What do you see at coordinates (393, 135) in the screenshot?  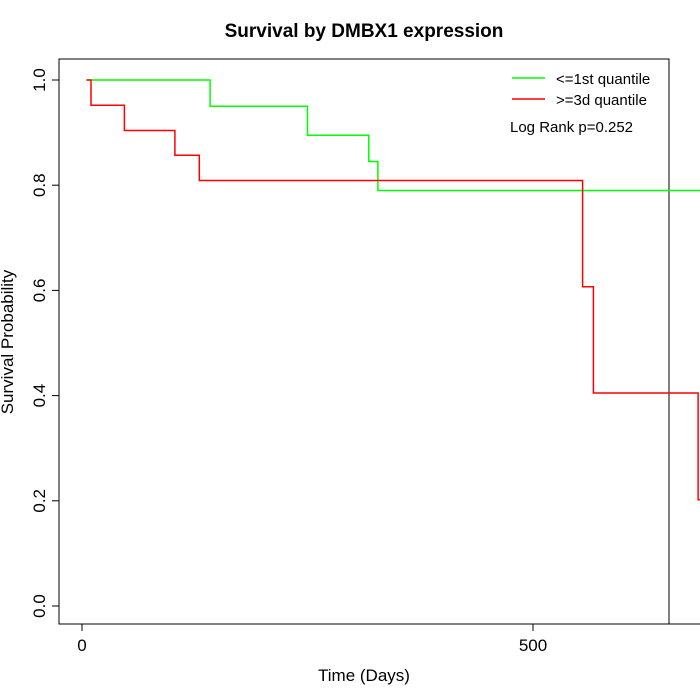 I see `series-line-low-quantile` at bounding box center [393, 135].